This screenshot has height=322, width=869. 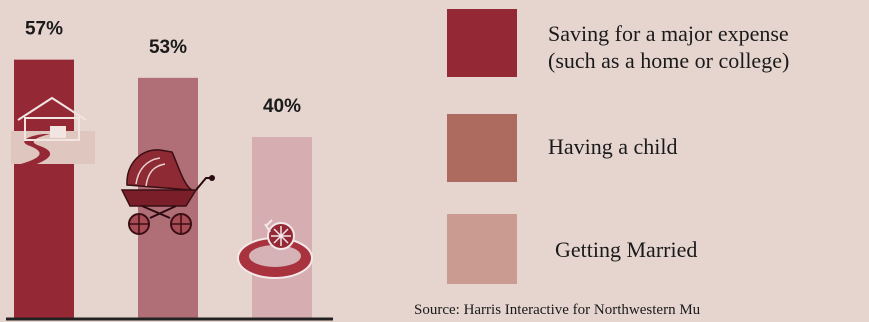 What do you see at coordinates (482, 43) in the screenshot?
I see `legend-swatch-saving` at bounding box center [482, 43].